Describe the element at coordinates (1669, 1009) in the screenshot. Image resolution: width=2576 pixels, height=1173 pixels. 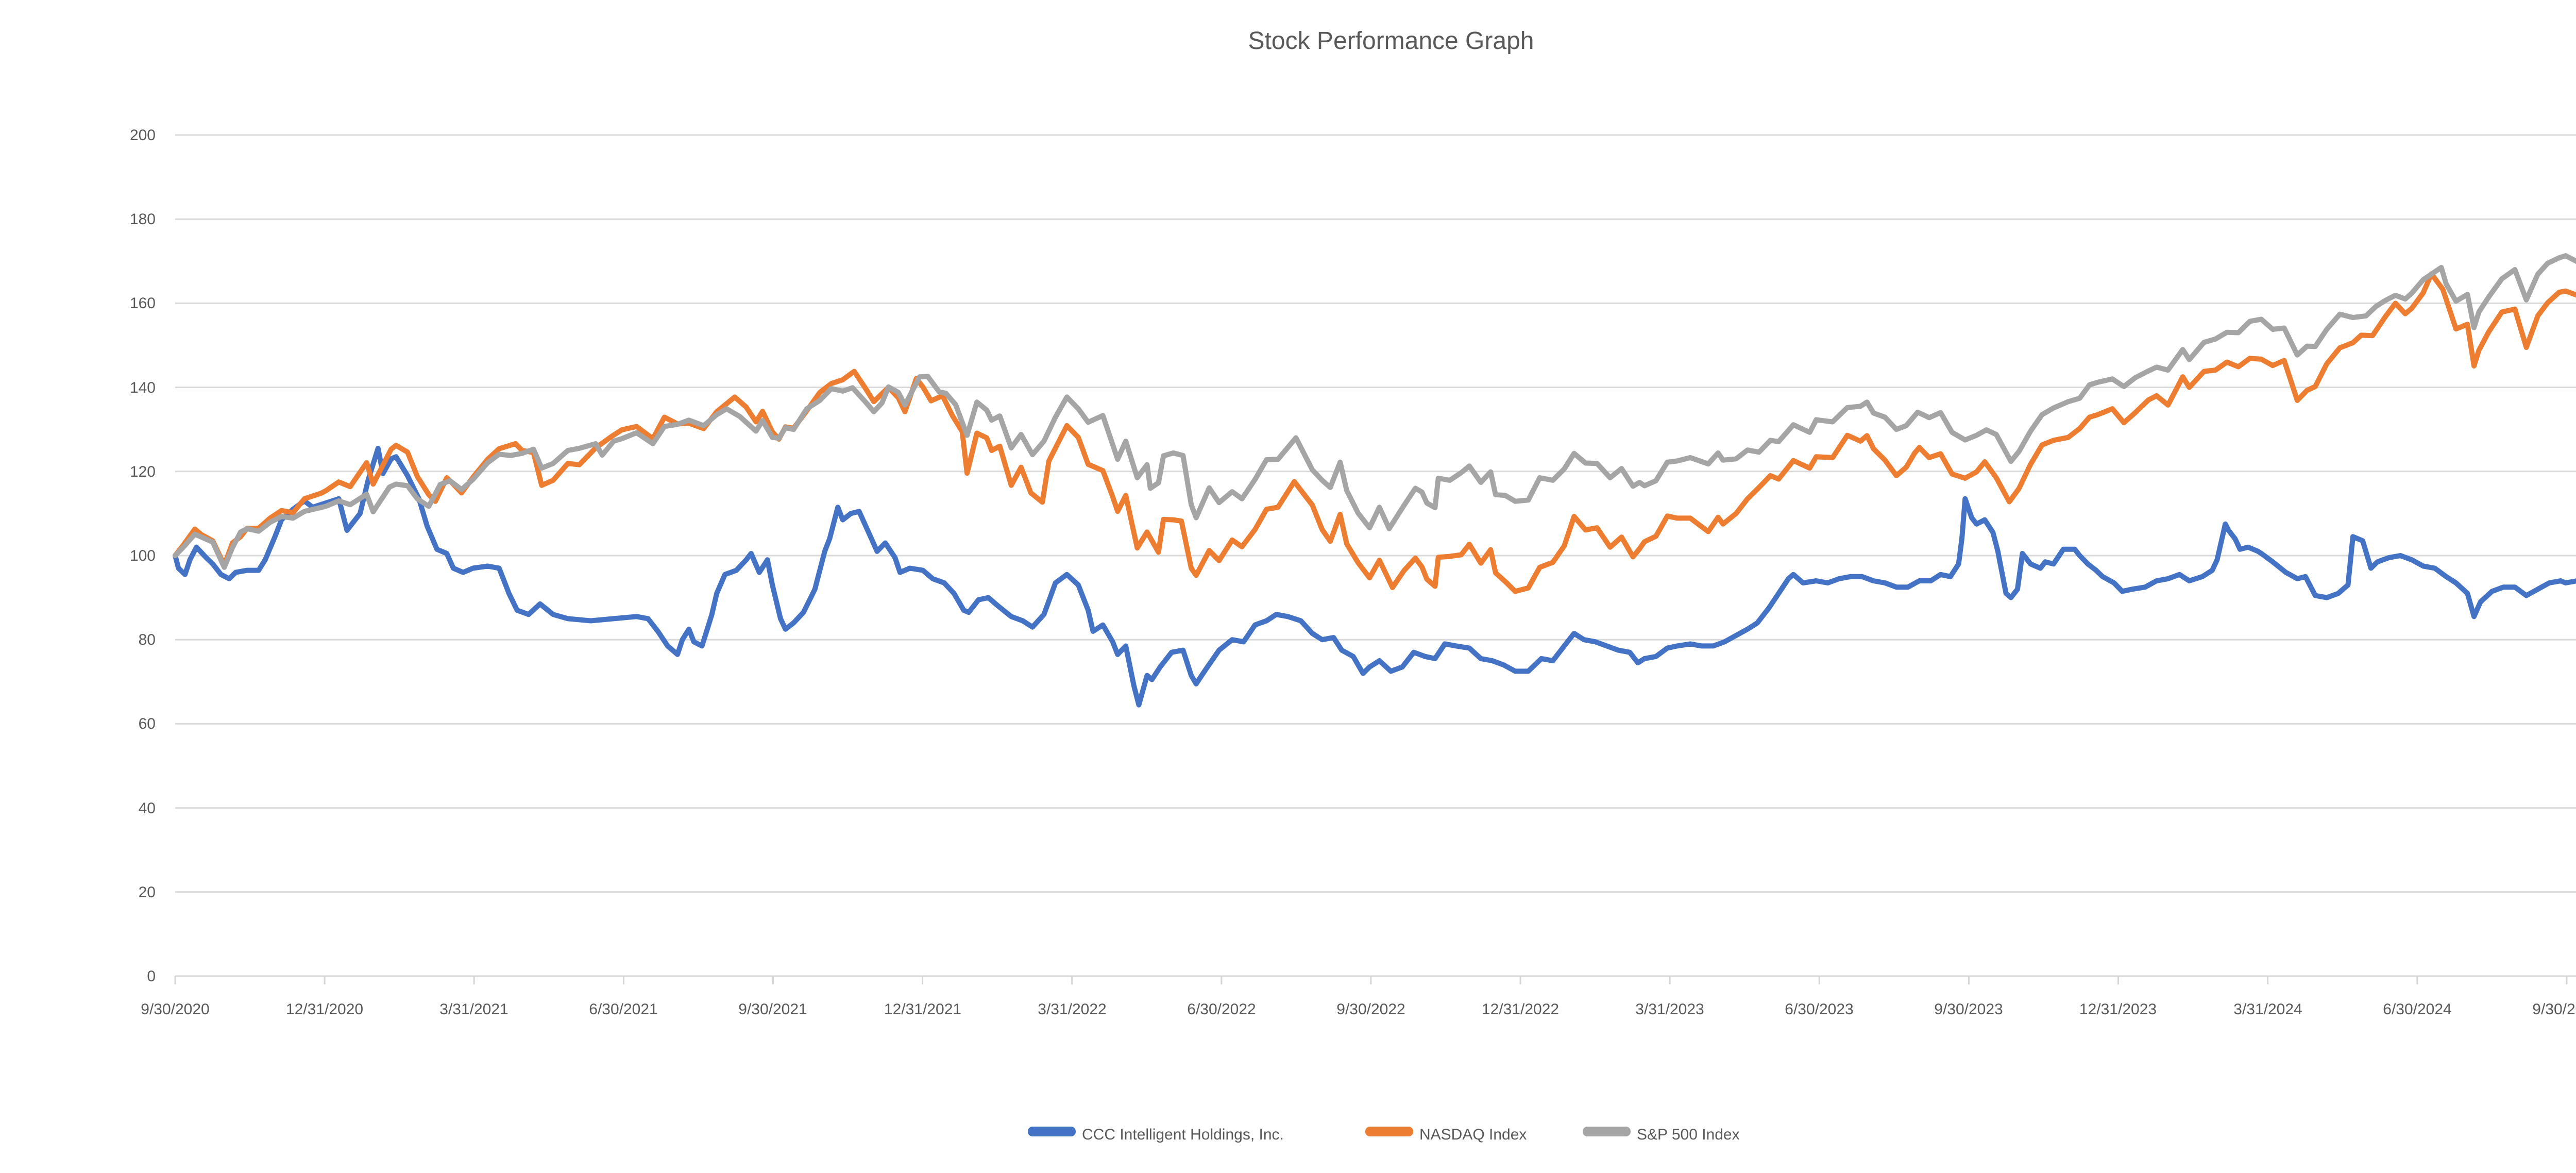
I see `x-tick-label: 3/31/2023` at that location.